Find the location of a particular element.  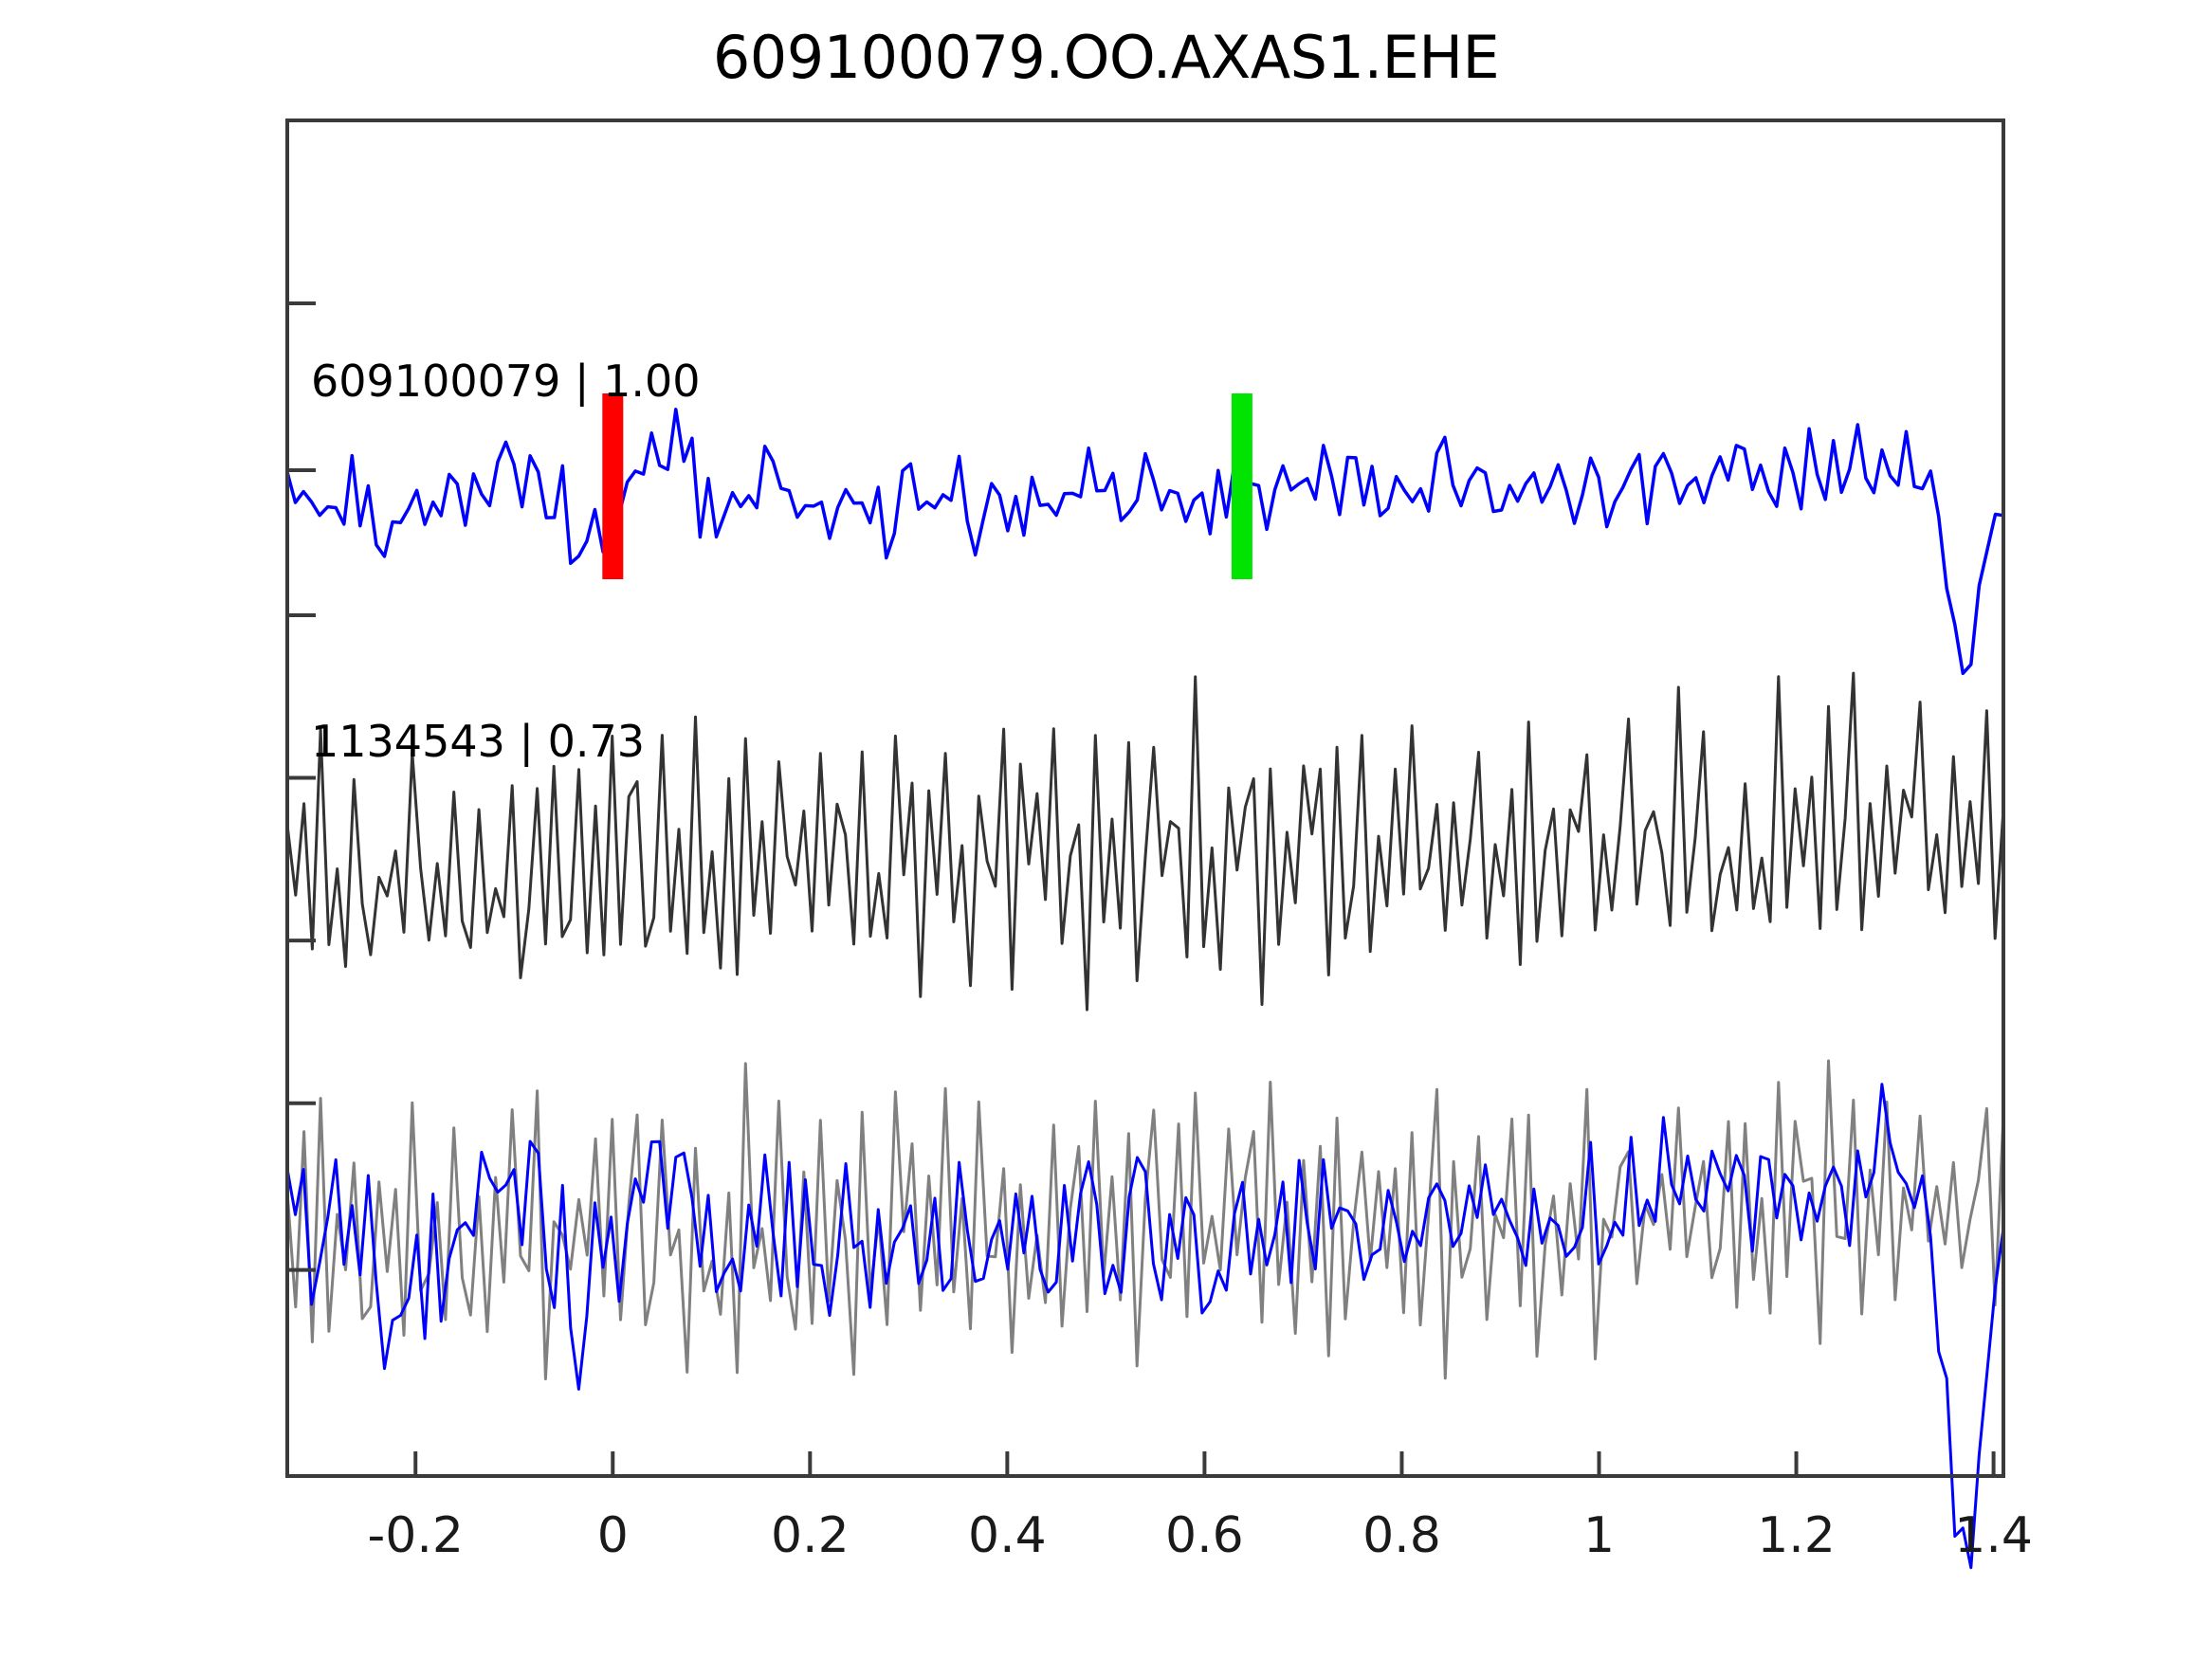

x-tick-label: 0.4 is located at coordinates (1007, 1535).